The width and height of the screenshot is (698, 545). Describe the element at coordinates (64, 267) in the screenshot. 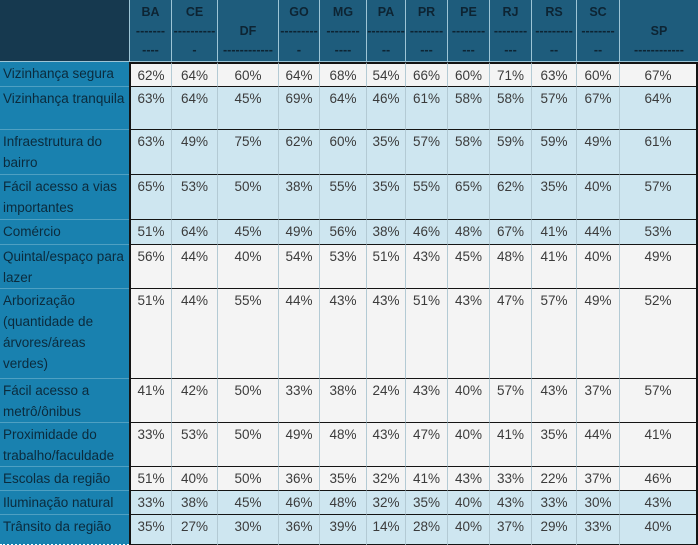

I see `row-label: Quintal/espaço para lazer` at that location.